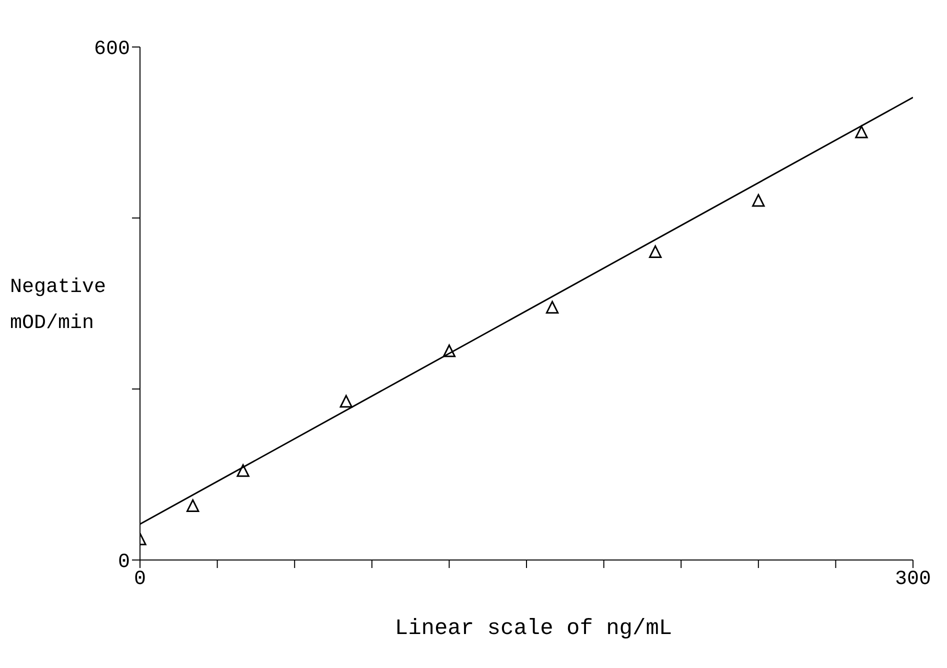 This screenshot has width=947, height=668. Describe the element at coordinates (112, 50) in the screenshot. I see `y-tick-label: 600` at that location.